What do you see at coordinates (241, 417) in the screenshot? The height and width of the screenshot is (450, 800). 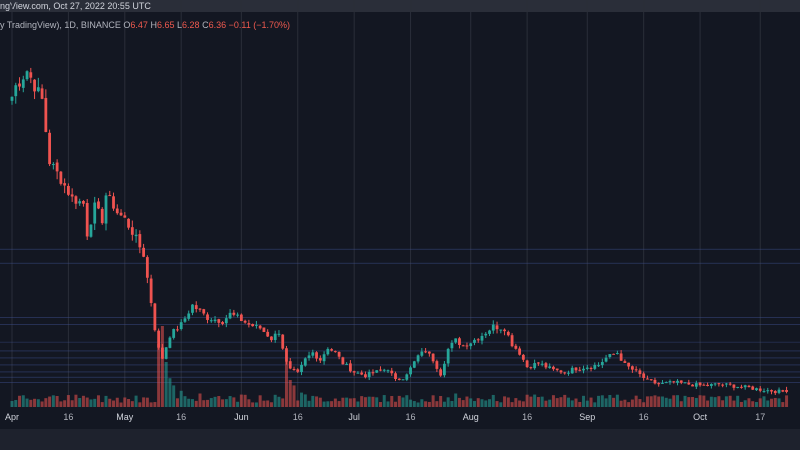 I see `x-tick-label-4: Jun` at bounding box center [241, 417].